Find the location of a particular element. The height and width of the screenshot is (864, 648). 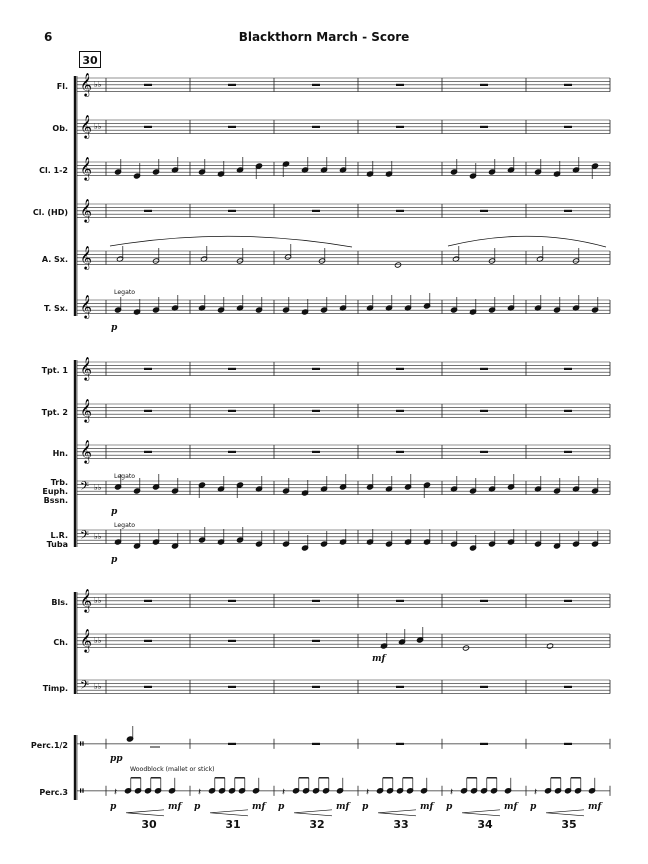

measure-number-32: 32 is located at coordinates (317, 824).